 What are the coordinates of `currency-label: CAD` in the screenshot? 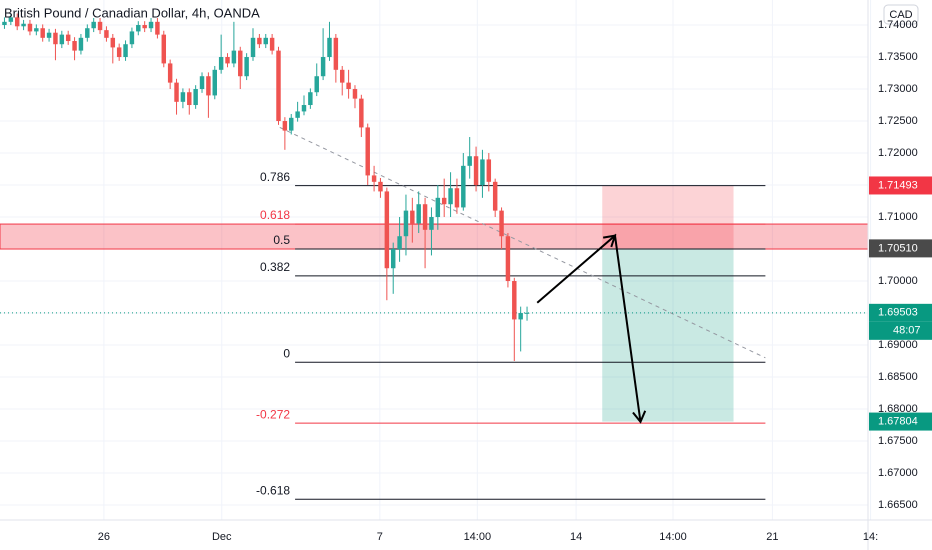 It's located at (900, 15).